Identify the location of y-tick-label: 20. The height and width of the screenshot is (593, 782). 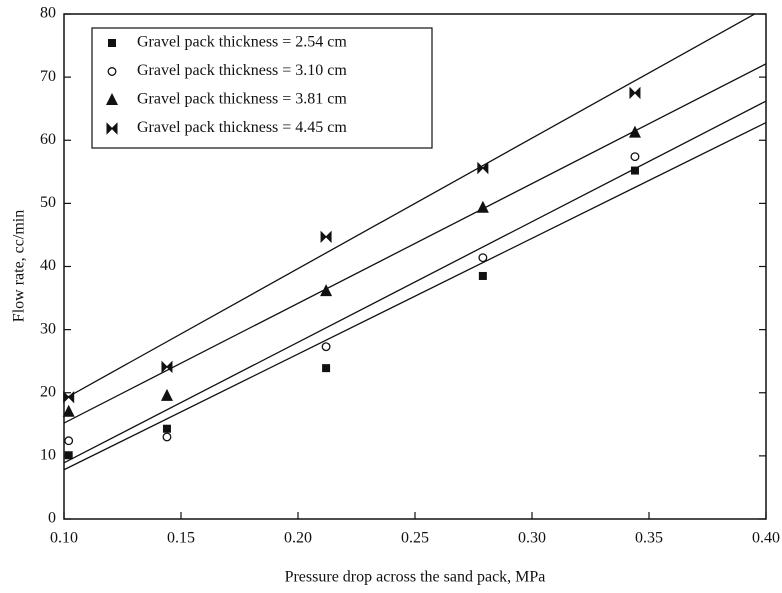
(48, 391).